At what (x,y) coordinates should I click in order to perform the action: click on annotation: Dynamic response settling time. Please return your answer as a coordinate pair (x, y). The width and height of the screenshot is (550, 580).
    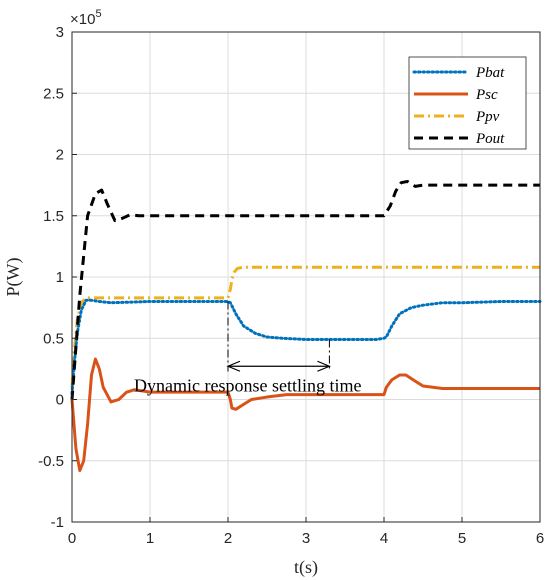
    Looking at the image, I should click on (247, 348).